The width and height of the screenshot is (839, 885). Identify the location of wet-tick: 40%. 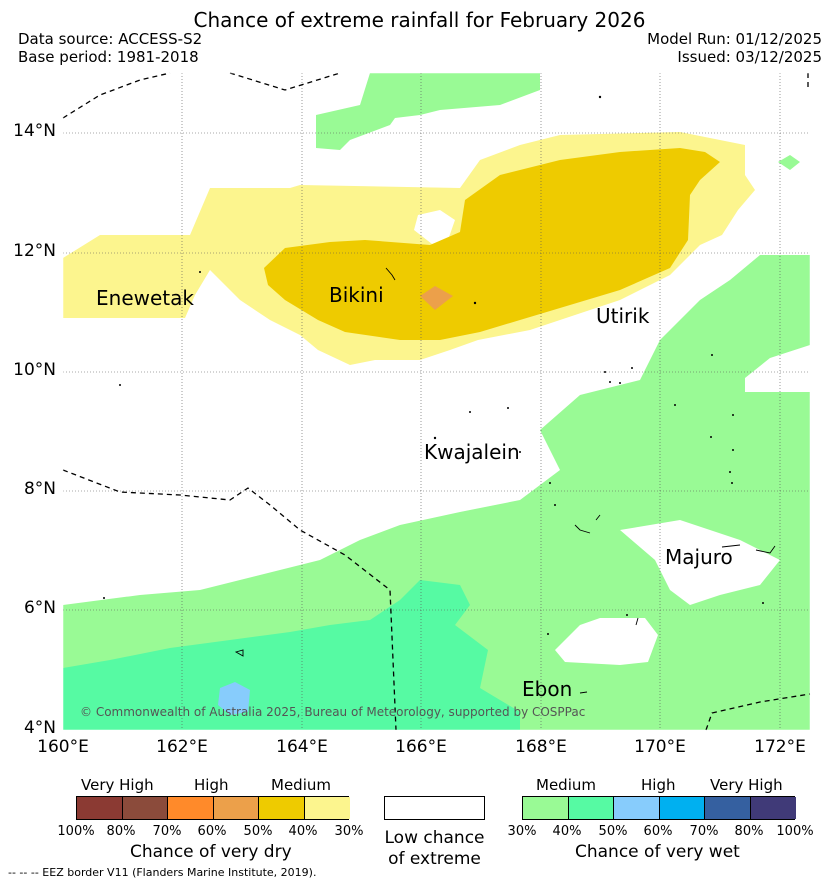
(567, 831).